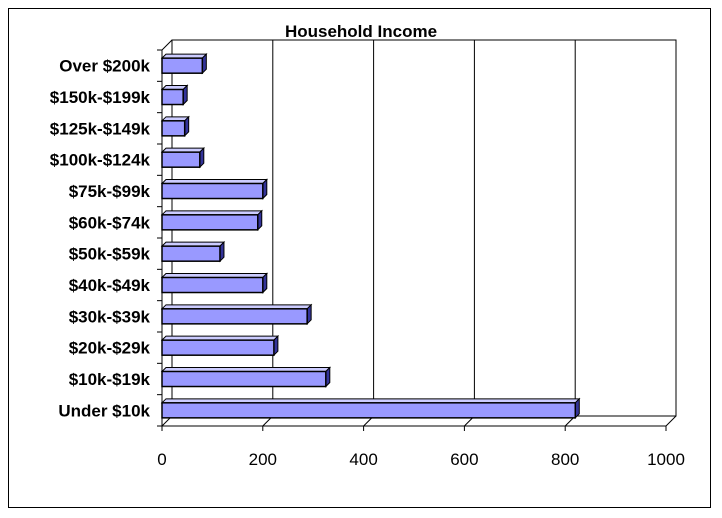 This screenshot has width=722, height=518. What do you see at coordinates (104, 410) in the screenshot?
I see `category-label: Under $10k` at bounding box center [104, 410].